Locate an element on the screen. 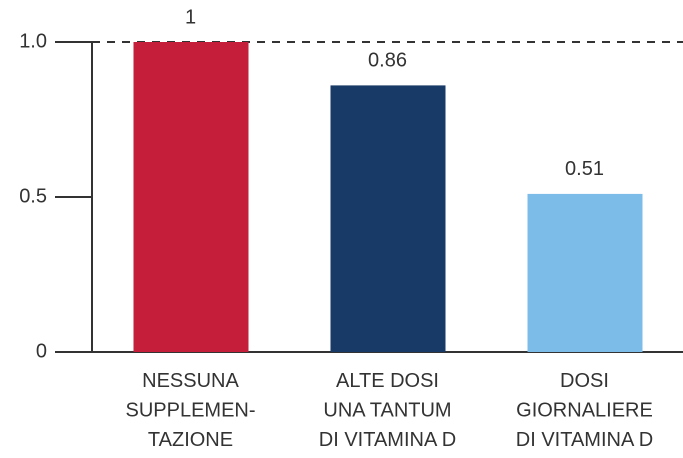  x-tick-label: NESSUNA SUPPLEMEN- TAZIONE is located at coordinates (190, 410).